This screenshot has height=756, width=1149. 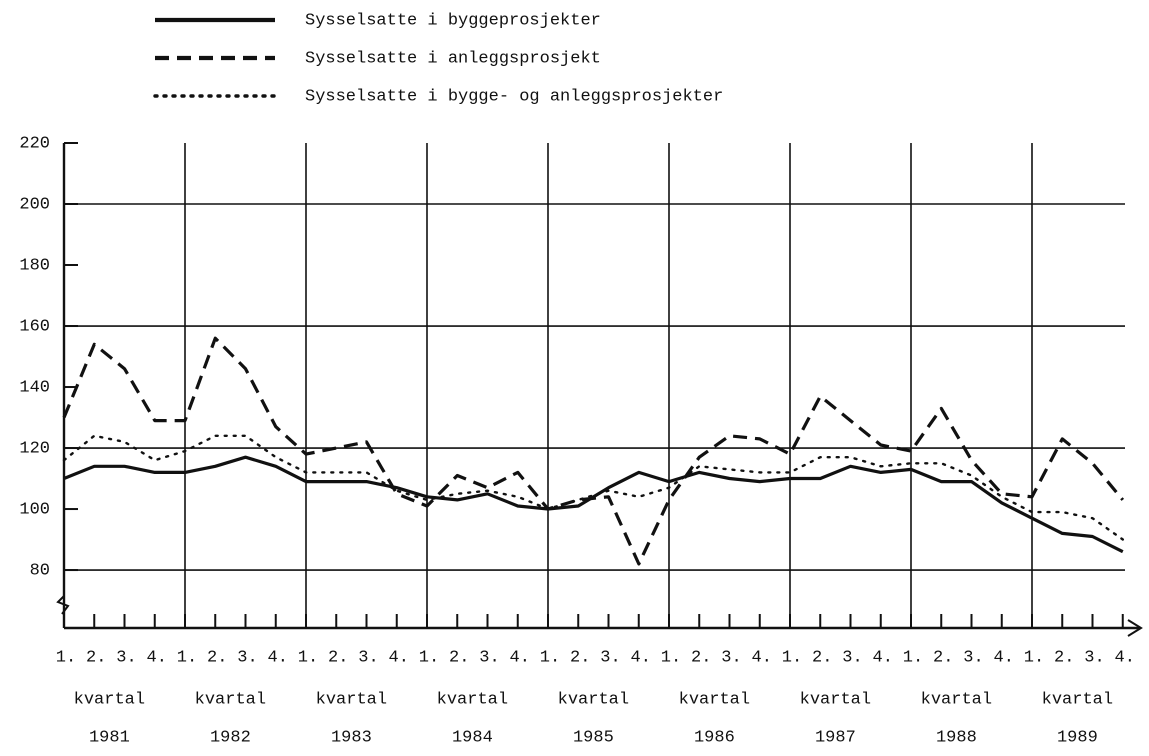 I want to click on year-label: 1982, so click(x=230, y=737).